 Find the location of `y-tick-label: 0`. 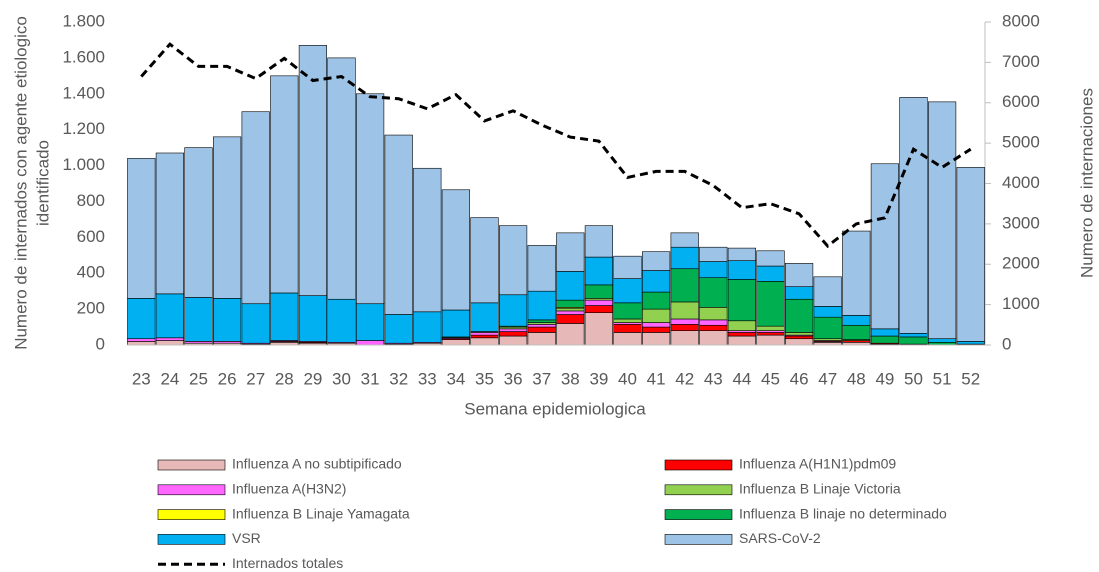

y-tick-label: 0 is located at coordinates (100, 343).